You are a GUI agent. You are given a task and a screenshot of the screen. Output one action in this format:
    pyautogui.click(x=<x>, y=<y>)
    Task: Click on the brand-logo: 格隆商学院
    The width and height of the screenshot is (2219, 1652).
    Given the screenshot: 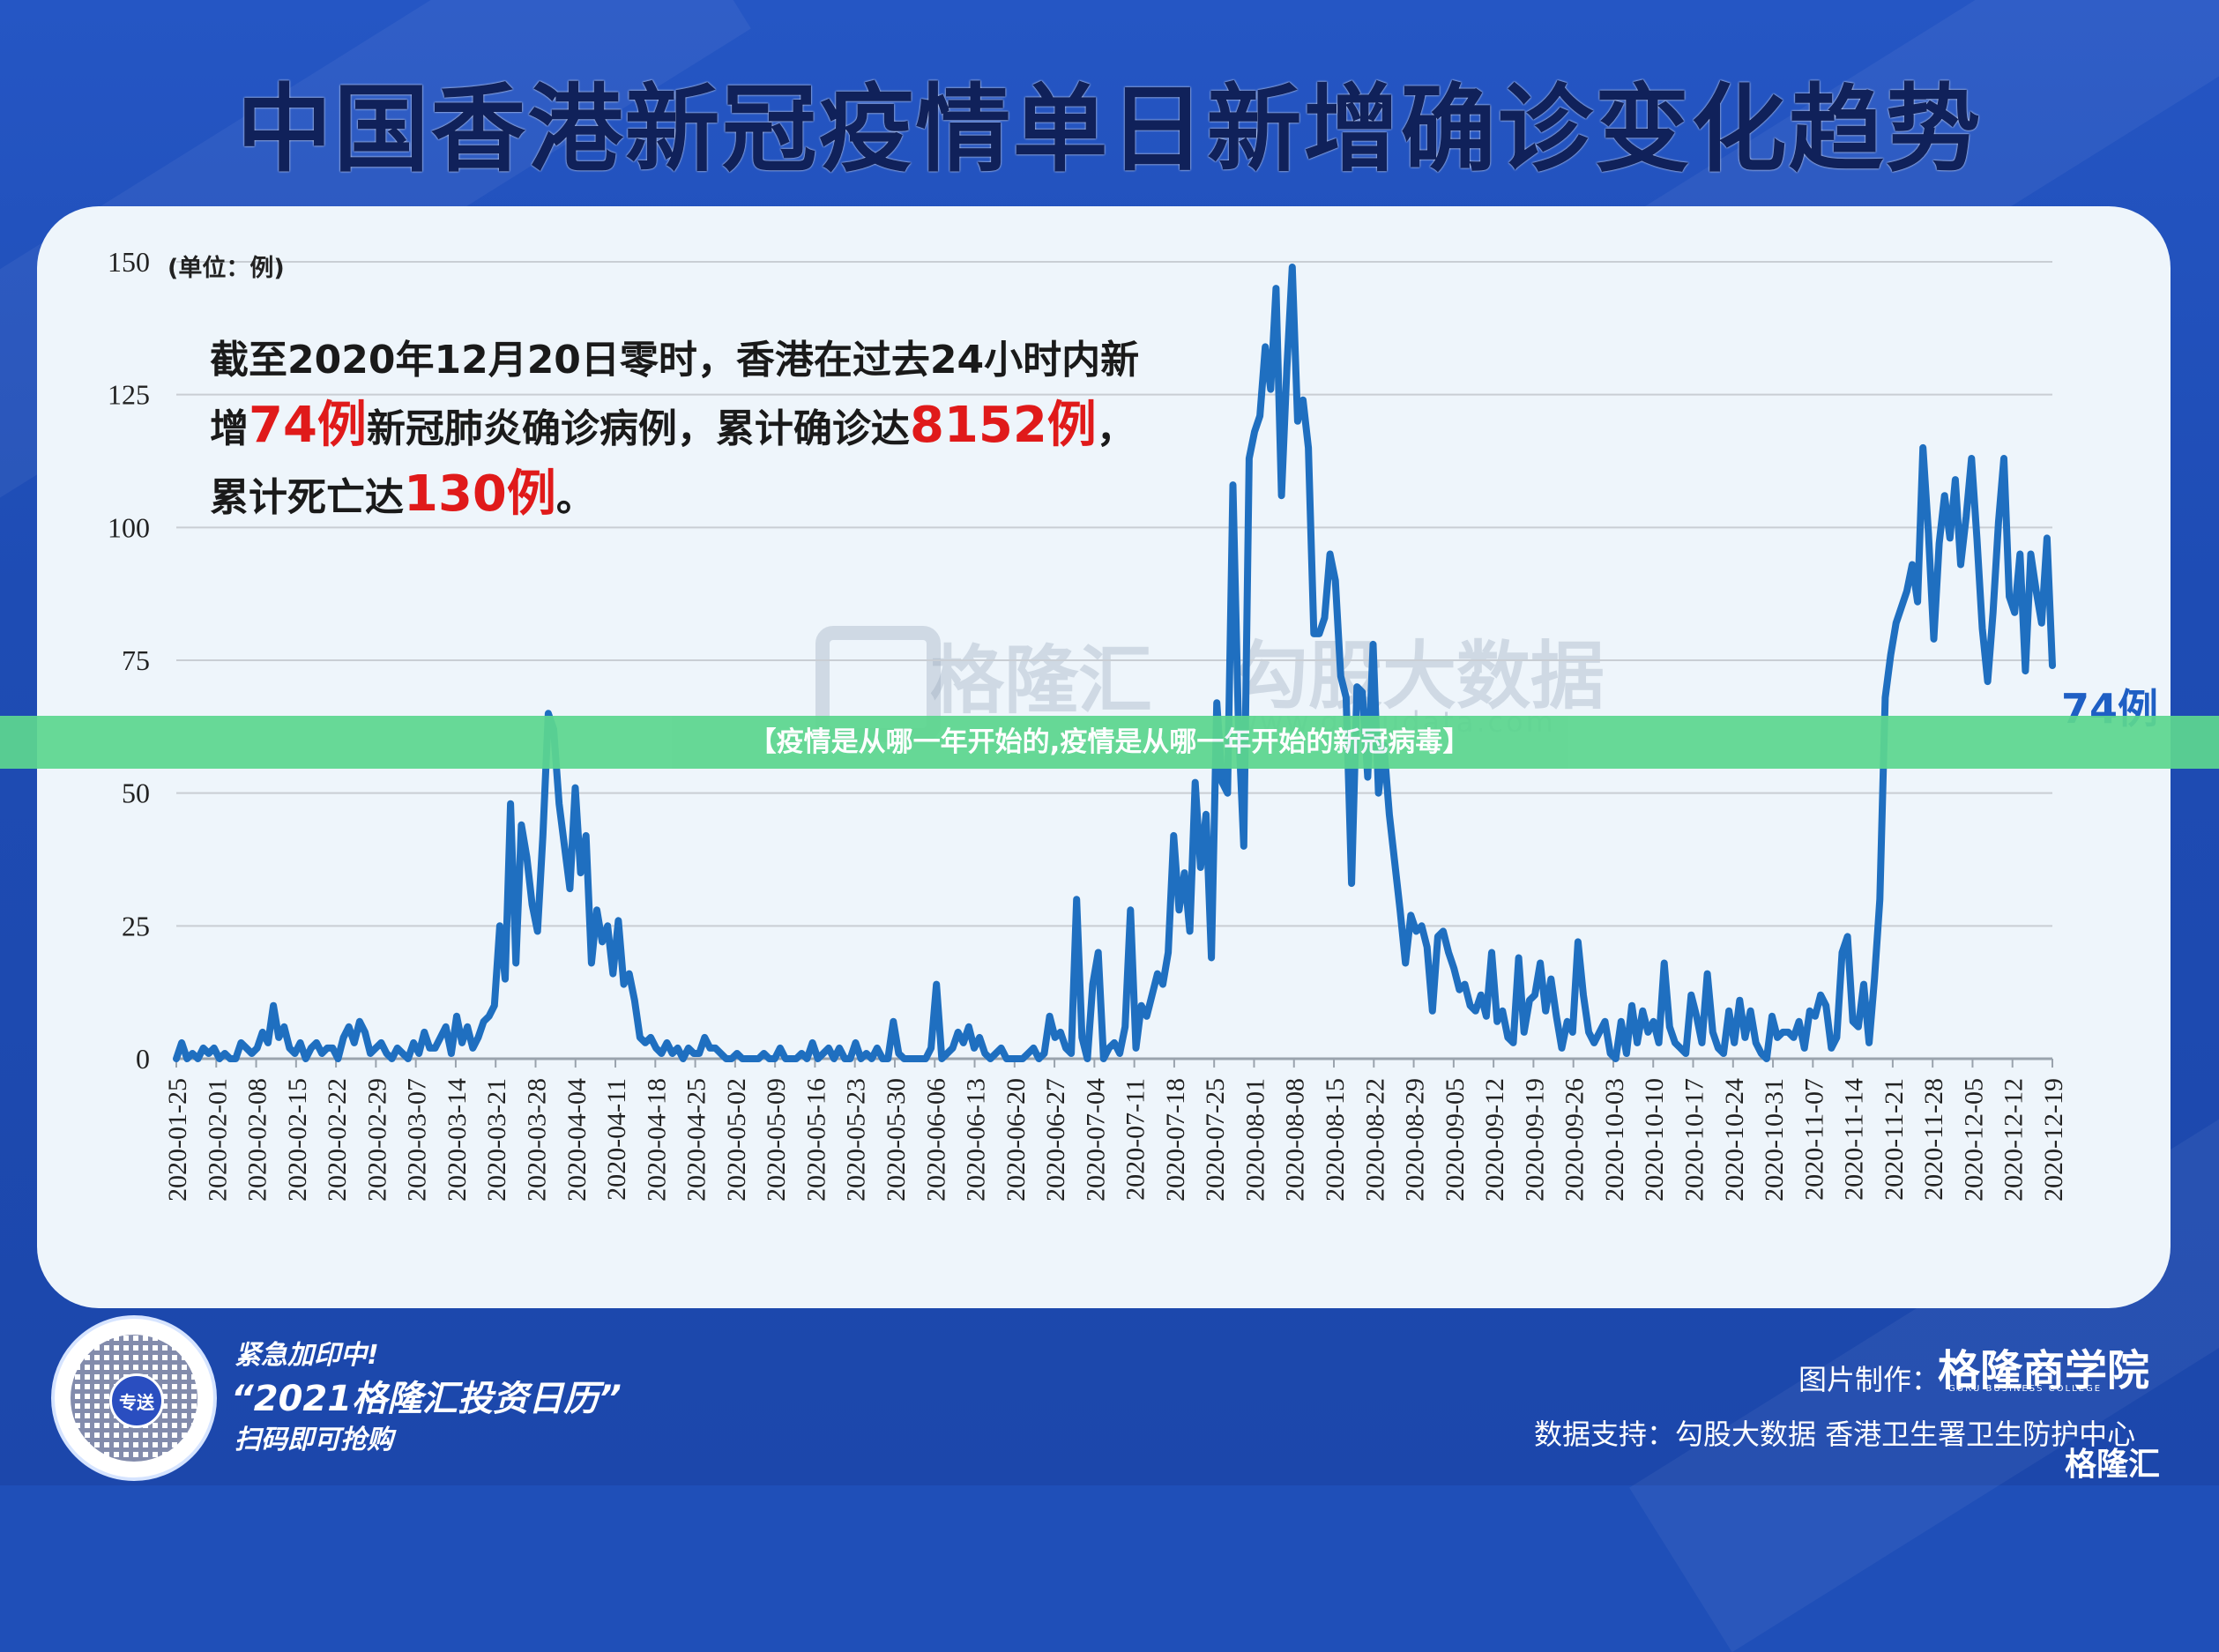 What is the action you would take?
    pyautogui.click(x=2044, y=1370)
    